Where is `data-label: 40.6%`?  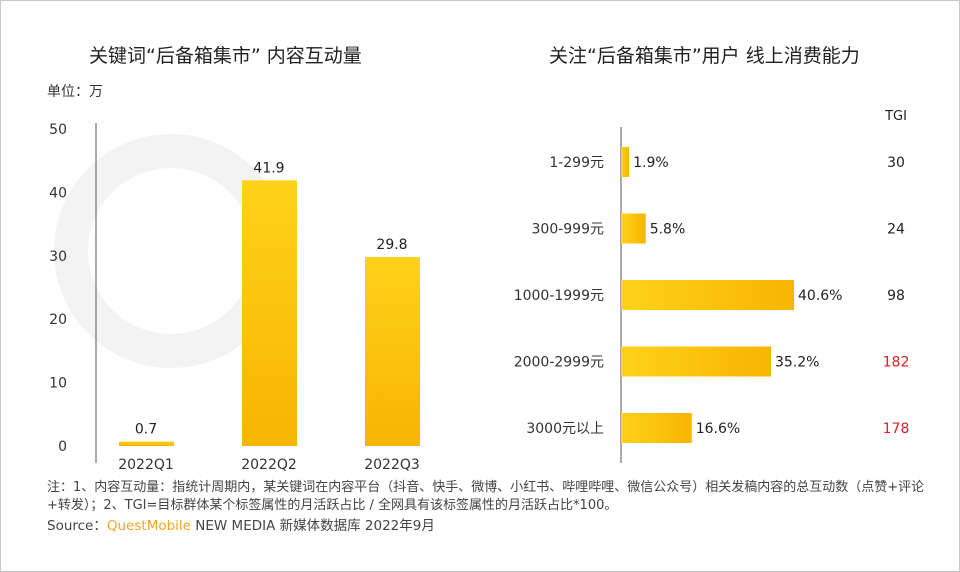
data-label: 40.6% is located at coordinates (820, 296).